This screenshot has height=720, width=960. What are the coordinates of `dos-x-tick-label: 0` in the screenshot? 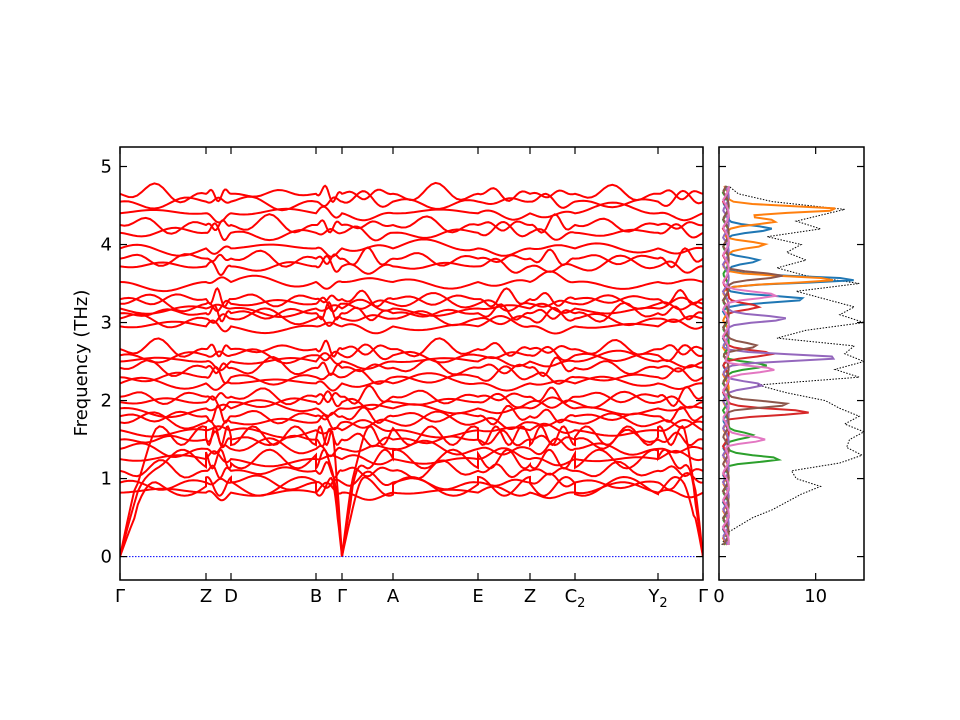 It's located at (718, 596).